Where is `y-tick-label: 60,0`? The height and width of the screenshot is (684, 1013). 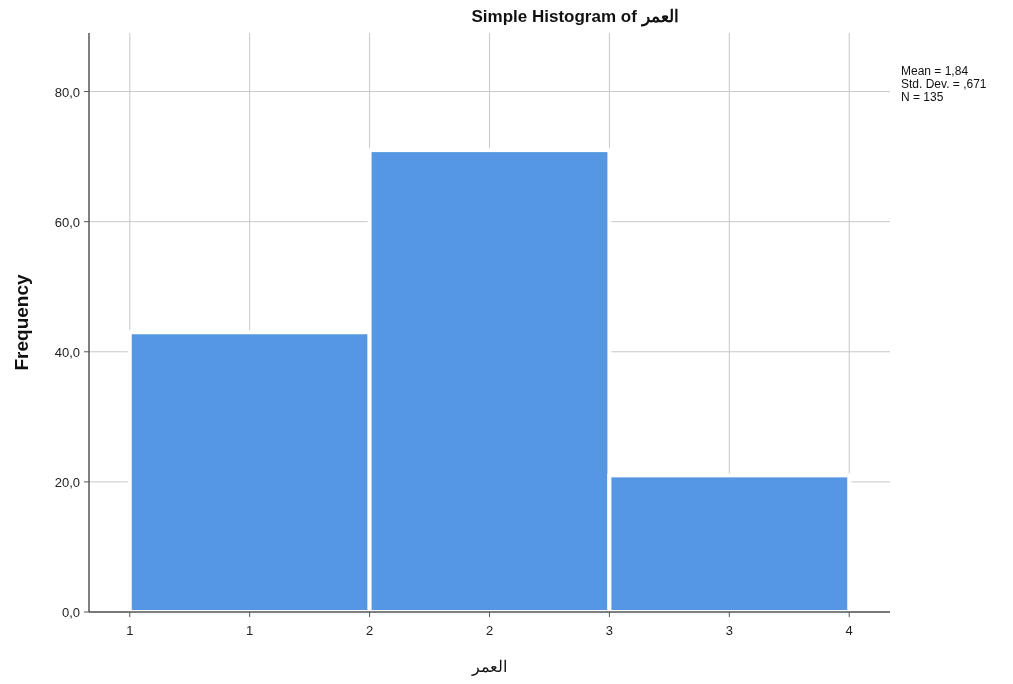 y-tick-label: 60,0 is located at coordinates (67, 222).